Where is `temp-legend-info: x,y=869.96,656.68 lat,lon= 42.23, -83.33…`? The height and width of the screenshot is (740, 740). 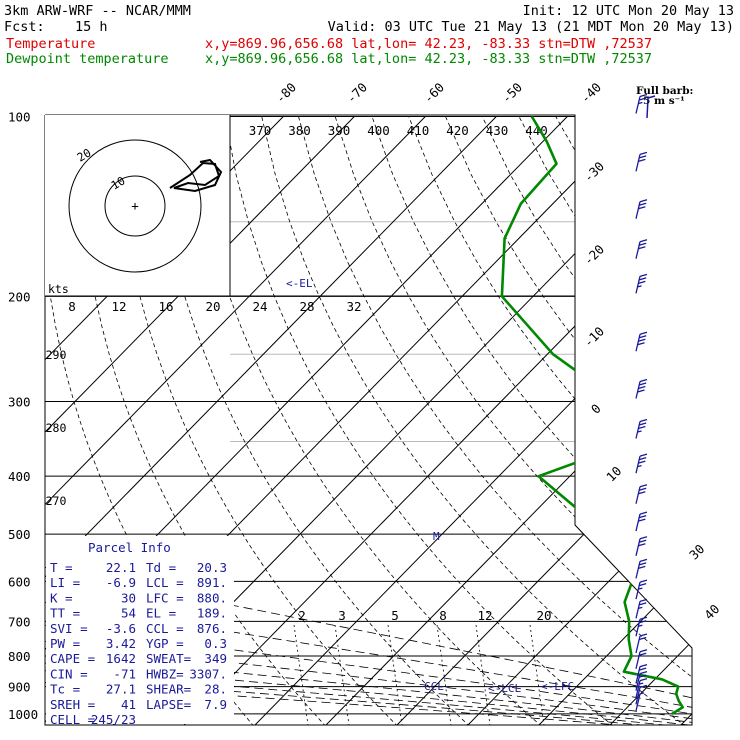 temp-legend-info: x,y=869.96,656.68 lat,lon= 42.23, -83.33… is located at coordinates (428, 44).